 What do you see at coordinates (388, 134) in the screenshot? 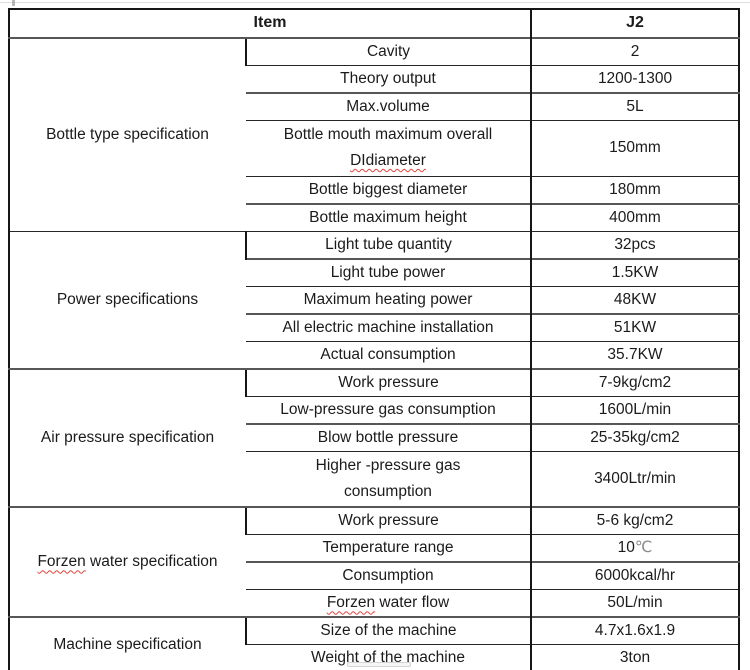
I see `item-text-line1: Bottle mouth maximum overall` at bounding box center [388, 134].